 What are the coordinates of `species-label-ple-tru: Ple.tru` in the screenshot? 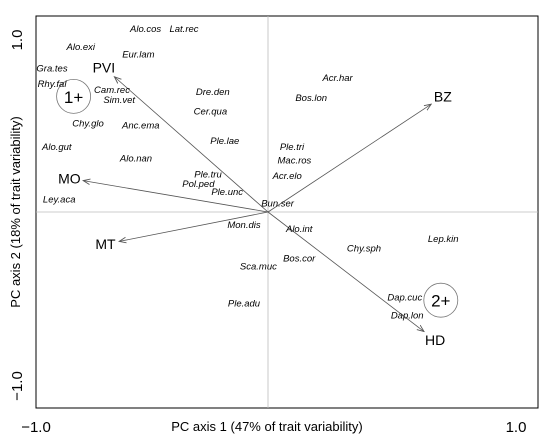 It's located at (208, 174).